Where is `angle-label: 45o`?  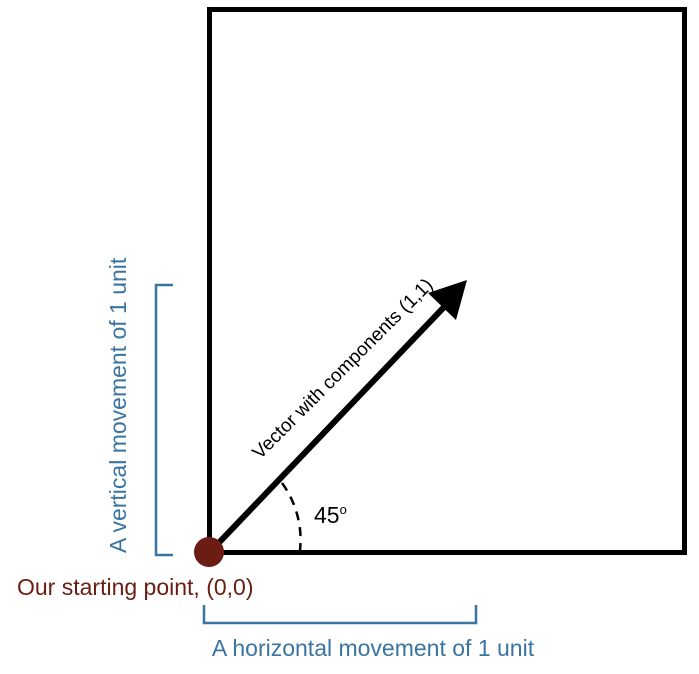
angle-label: 45o is located at coordinates (330, 515).